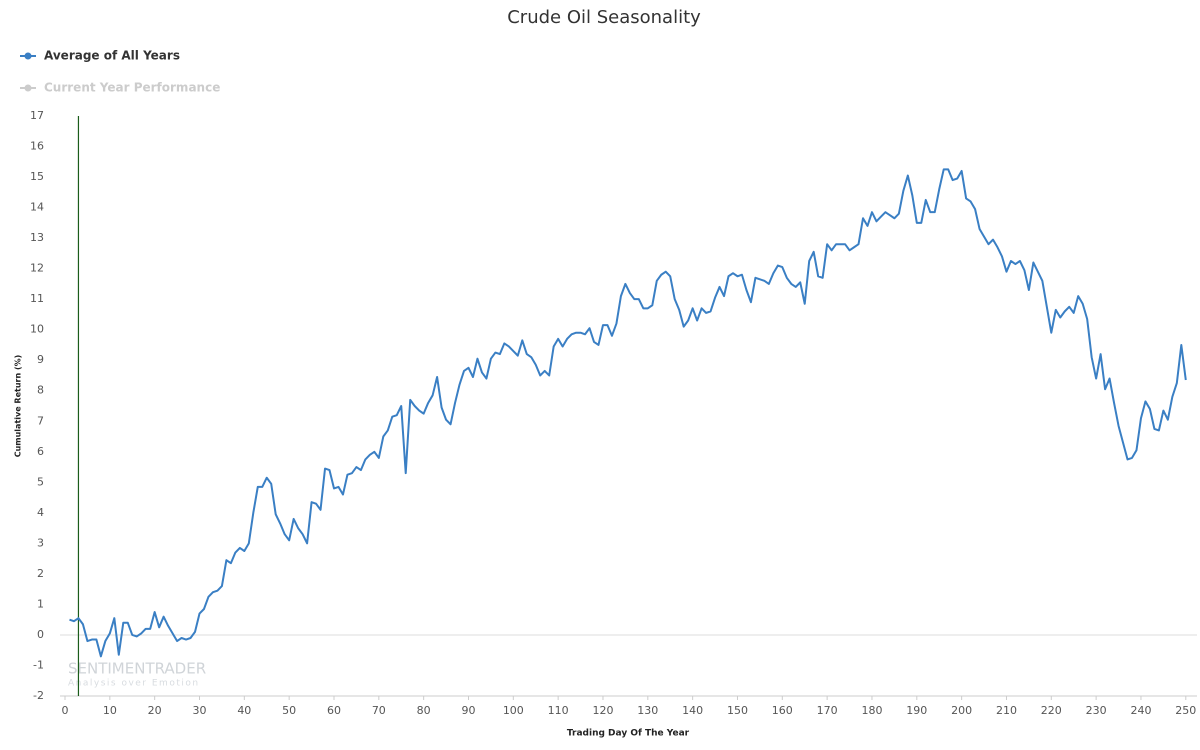  Describe the element at coordinates (1051, 710) in the screenshot. I see `x-tick-label: 220` at that location.